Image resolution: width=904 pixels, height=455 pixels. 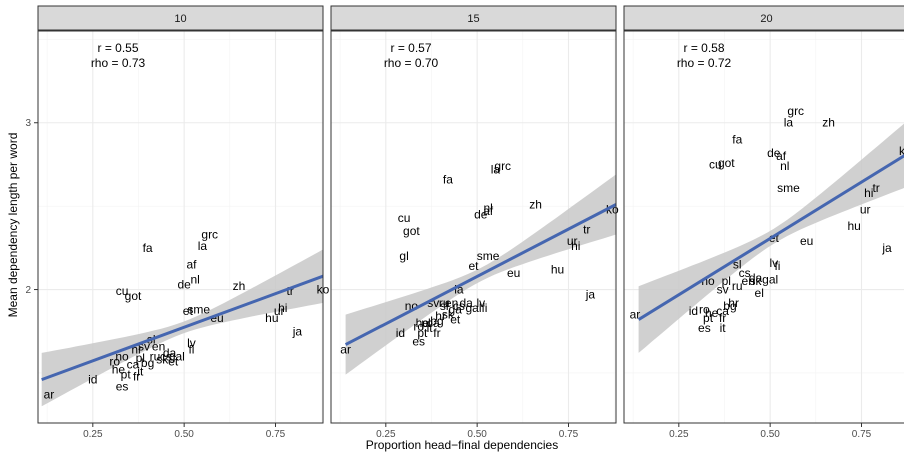 I want to click on correlation-rho: rho = 0.72, so click(x=704, y=63).